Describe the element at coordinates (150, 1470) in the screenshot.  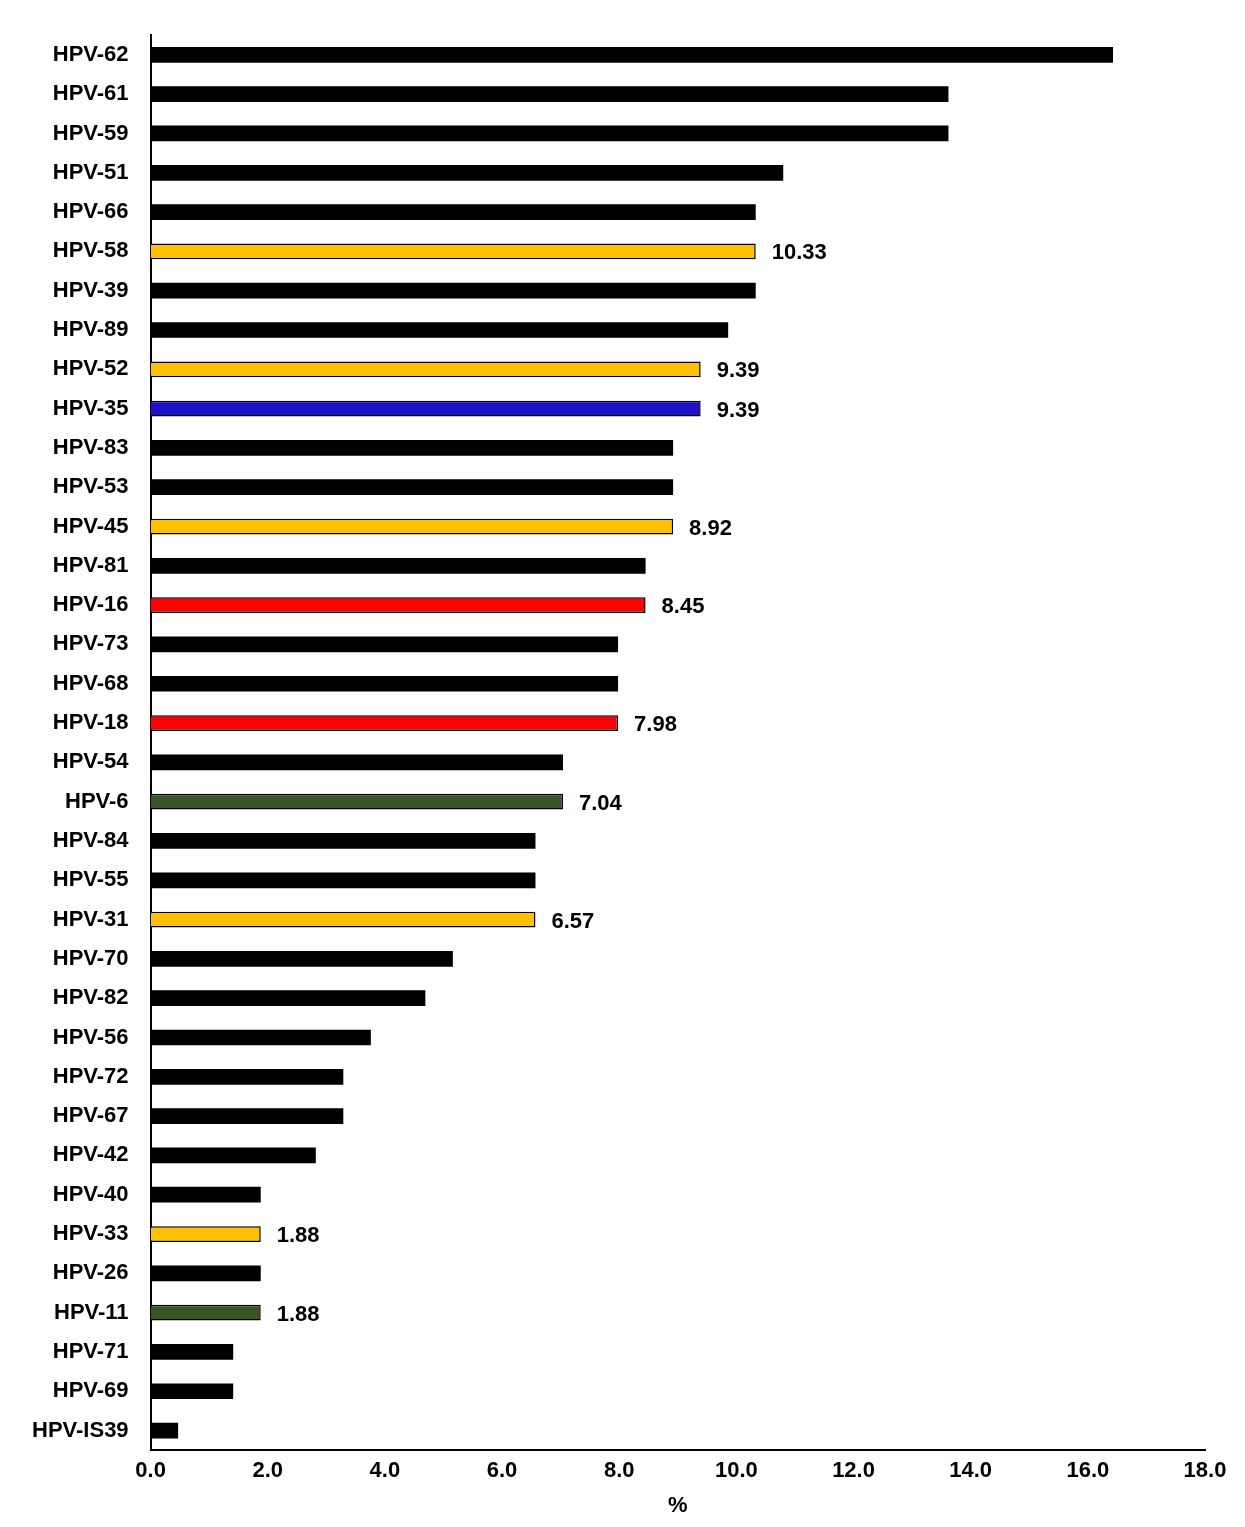
I see `x-tick-label: 0.0` at that location.